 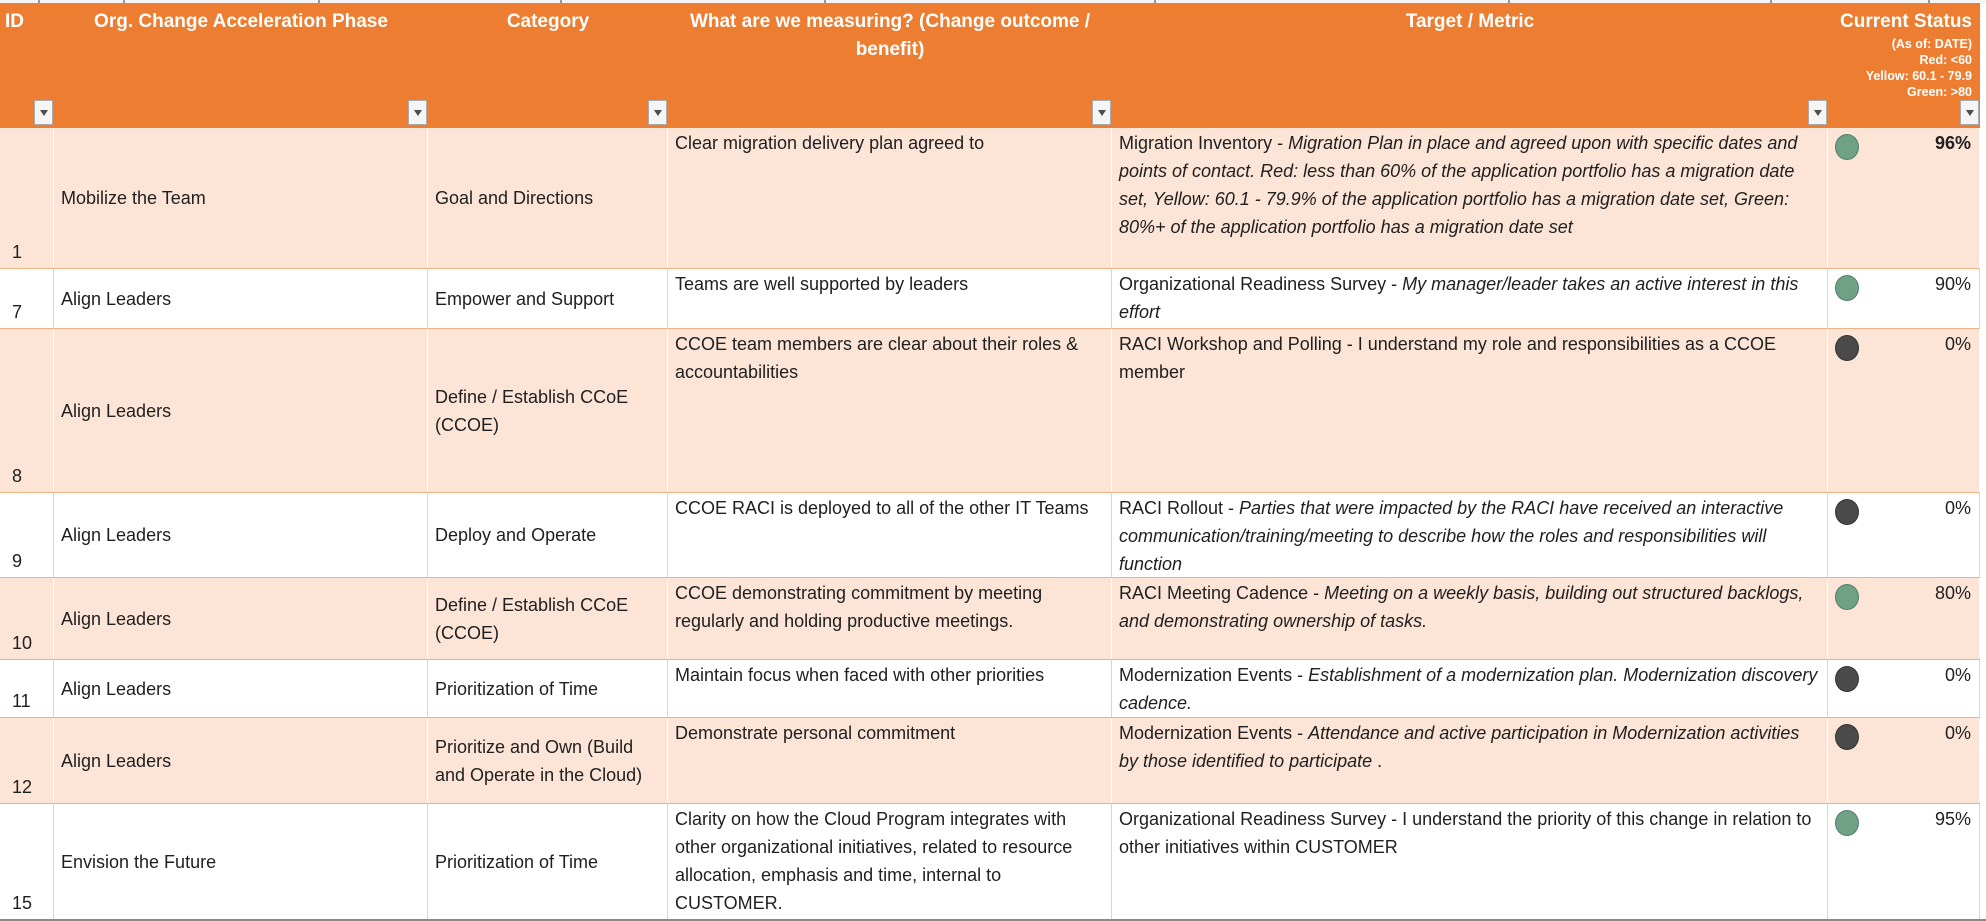 I want to click on cell-category: Deploy and Operate, so click(x=548, y=535).